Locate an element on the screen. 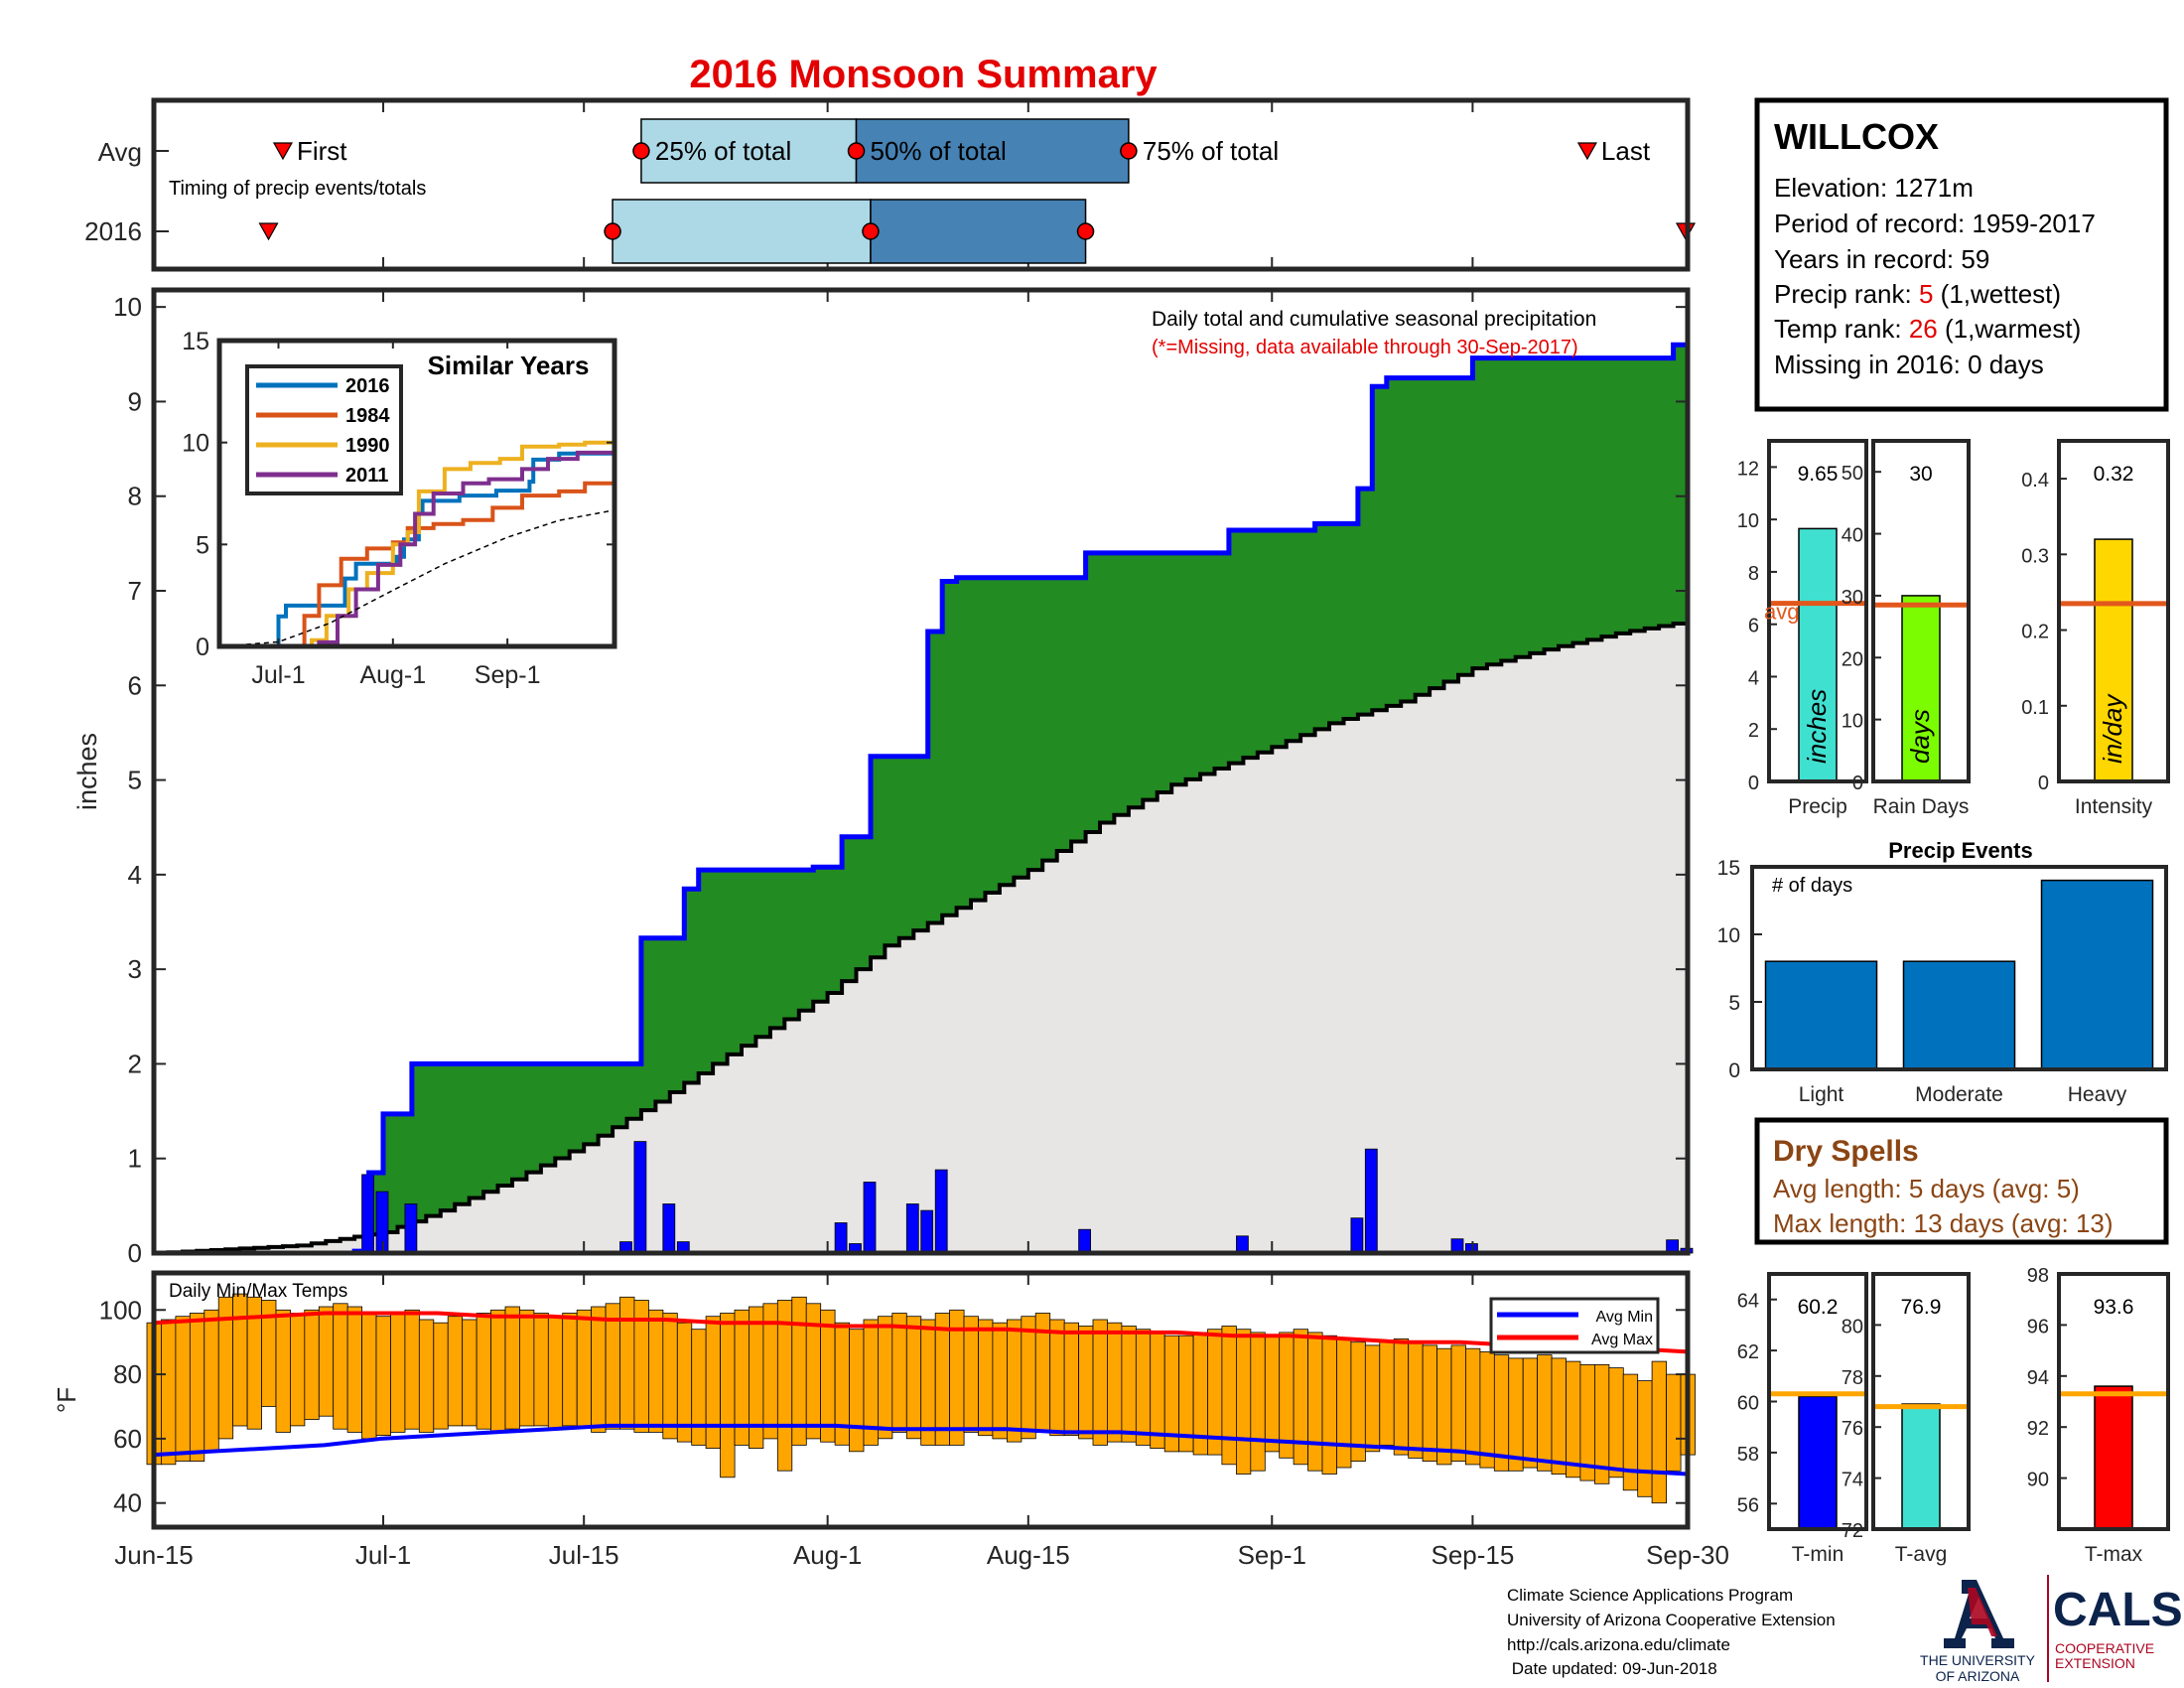  timing-first-last-marker is located at coordinates (268, 231).